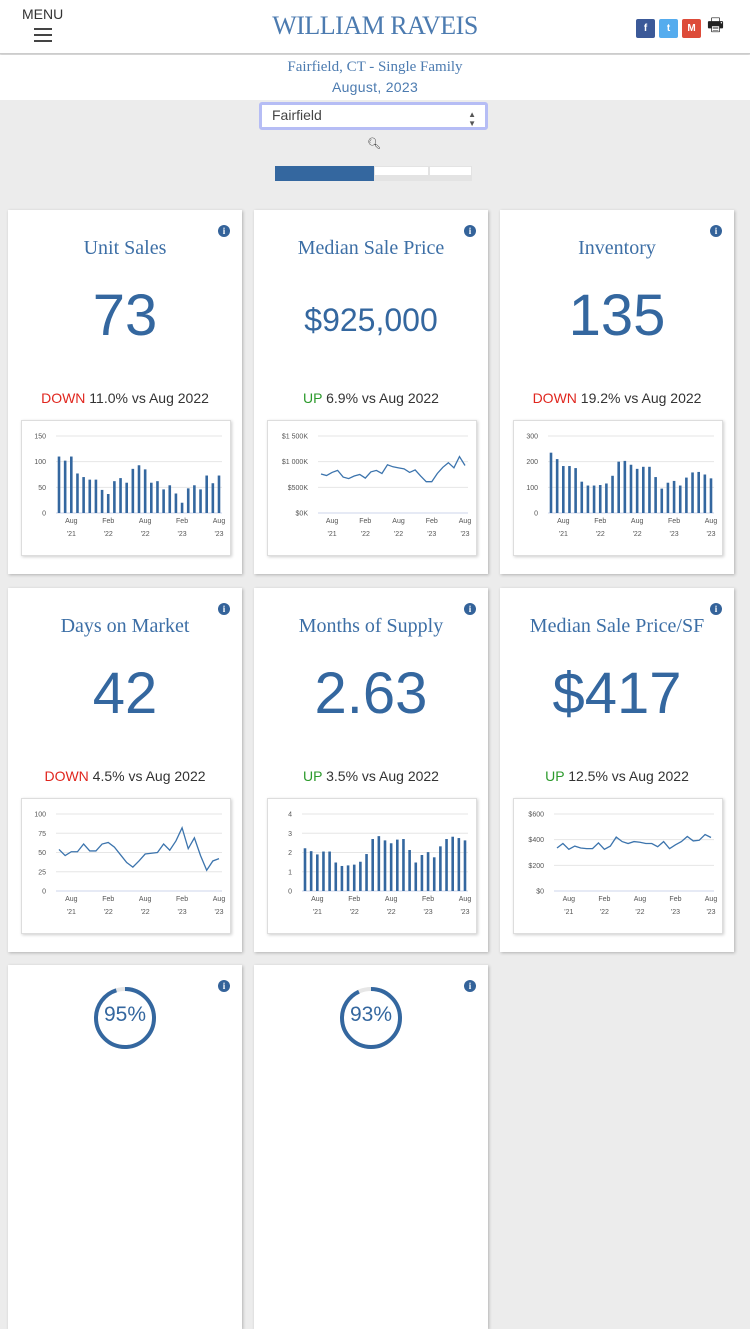 This screenshot has height=1329, width=750. Describe the element at coordinates (290, 853) in the screenshot. I see `y-tick-label: 2` at that location.